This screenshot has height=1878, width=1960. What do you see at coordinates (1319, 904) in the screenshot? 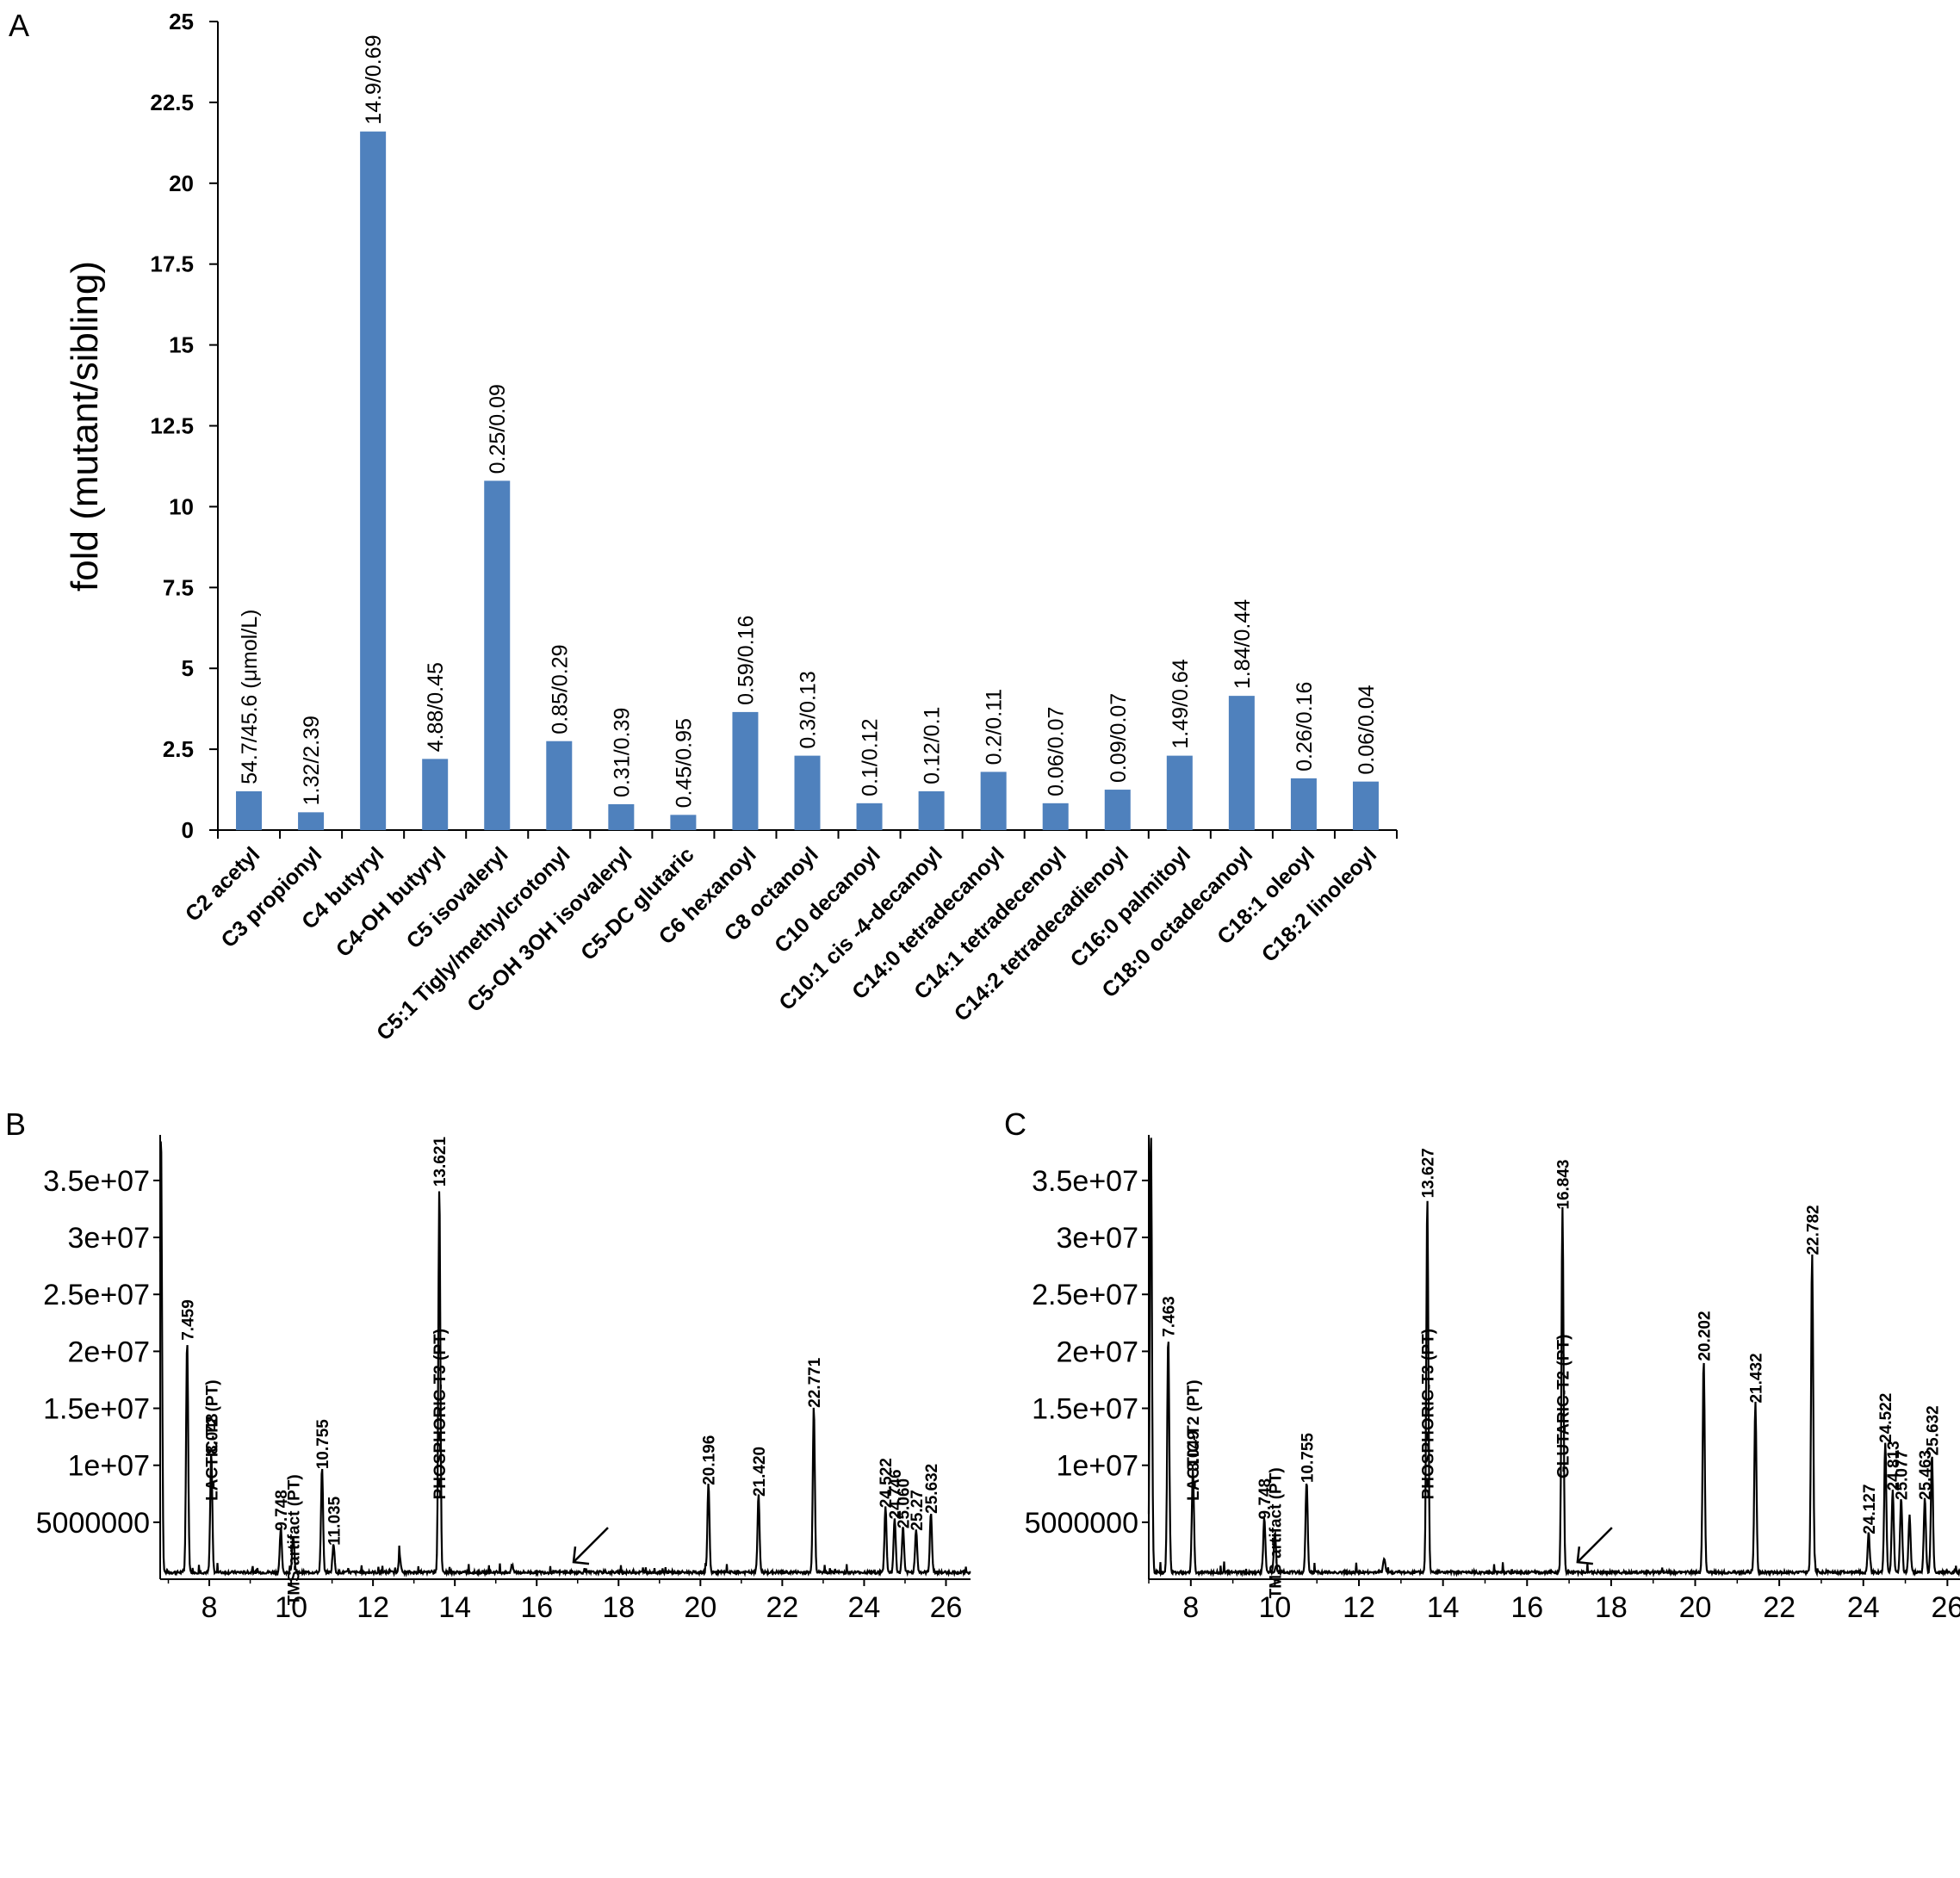
I see `category-label: C18:2 linoleoyl` at bounding box center [1319, 904].